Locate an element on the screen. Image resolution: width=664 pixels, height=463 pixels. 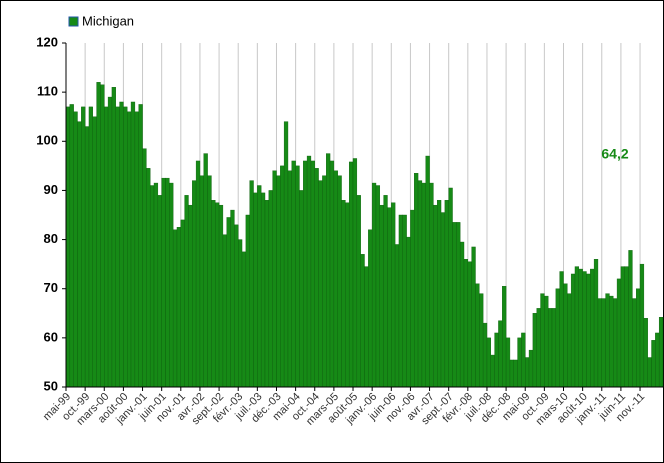
y-tick-label: 50 is located at coordinates (51, 385).